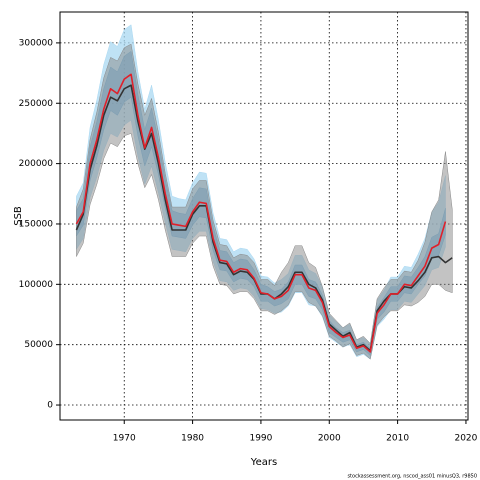 The image size is (480, 480). I want to click on y-tick-label: 0, so click(50, 406).